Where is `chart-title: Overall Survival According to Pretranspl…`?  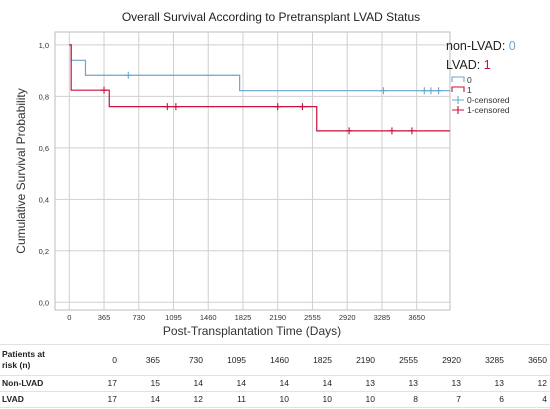 chart-title: Overall Survival According to Pretranspl… is located at coordinates (271, 17).